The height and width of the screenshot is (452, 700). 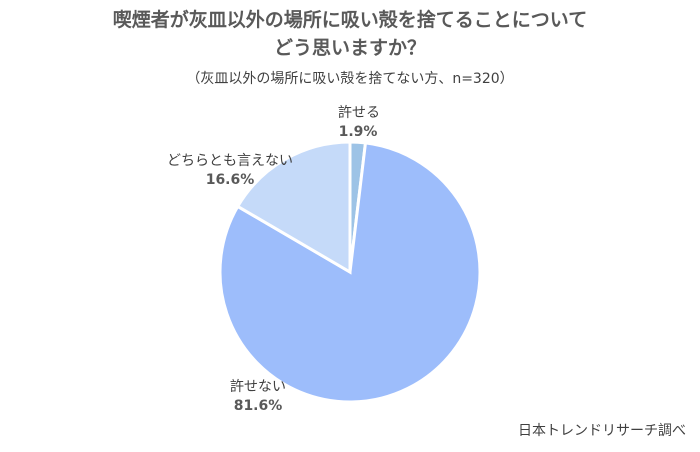 I want to click on slice-value-yuruseru: 1.9%, so click(x=358, y=132).